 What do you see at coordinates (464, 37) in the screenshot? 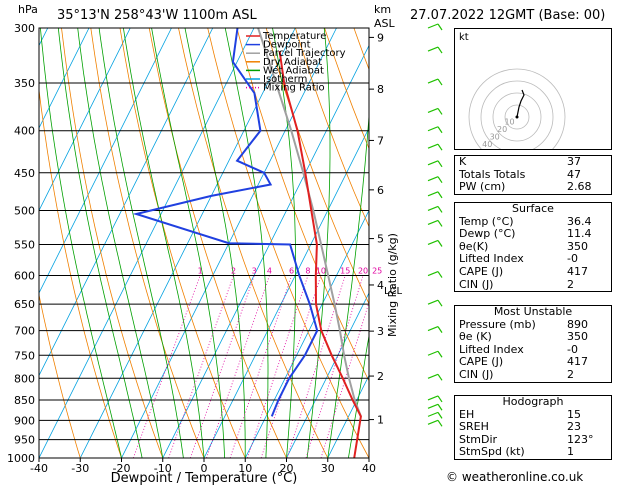
I see `hodograph-unit: kt` at bounding box center [464, 37].